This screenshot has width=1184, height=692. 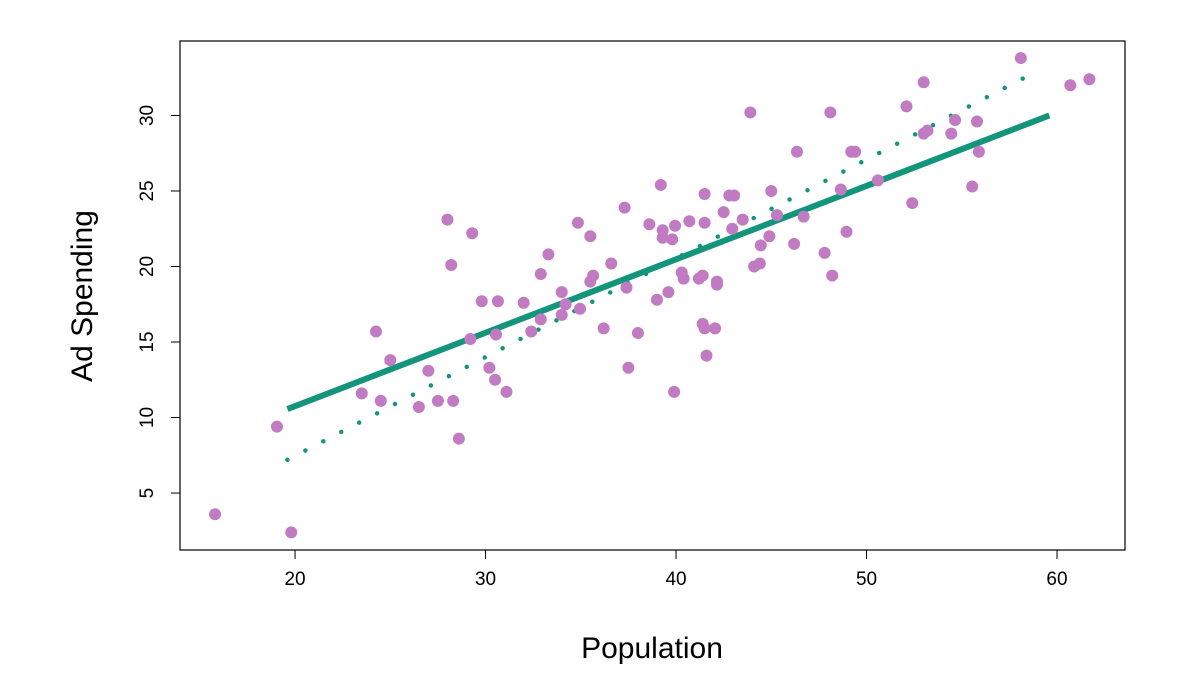 What do you see at coordinates (147, 417) in the screenshot?
I see `y-tick-label: 10` at bounding box center [147, 417].